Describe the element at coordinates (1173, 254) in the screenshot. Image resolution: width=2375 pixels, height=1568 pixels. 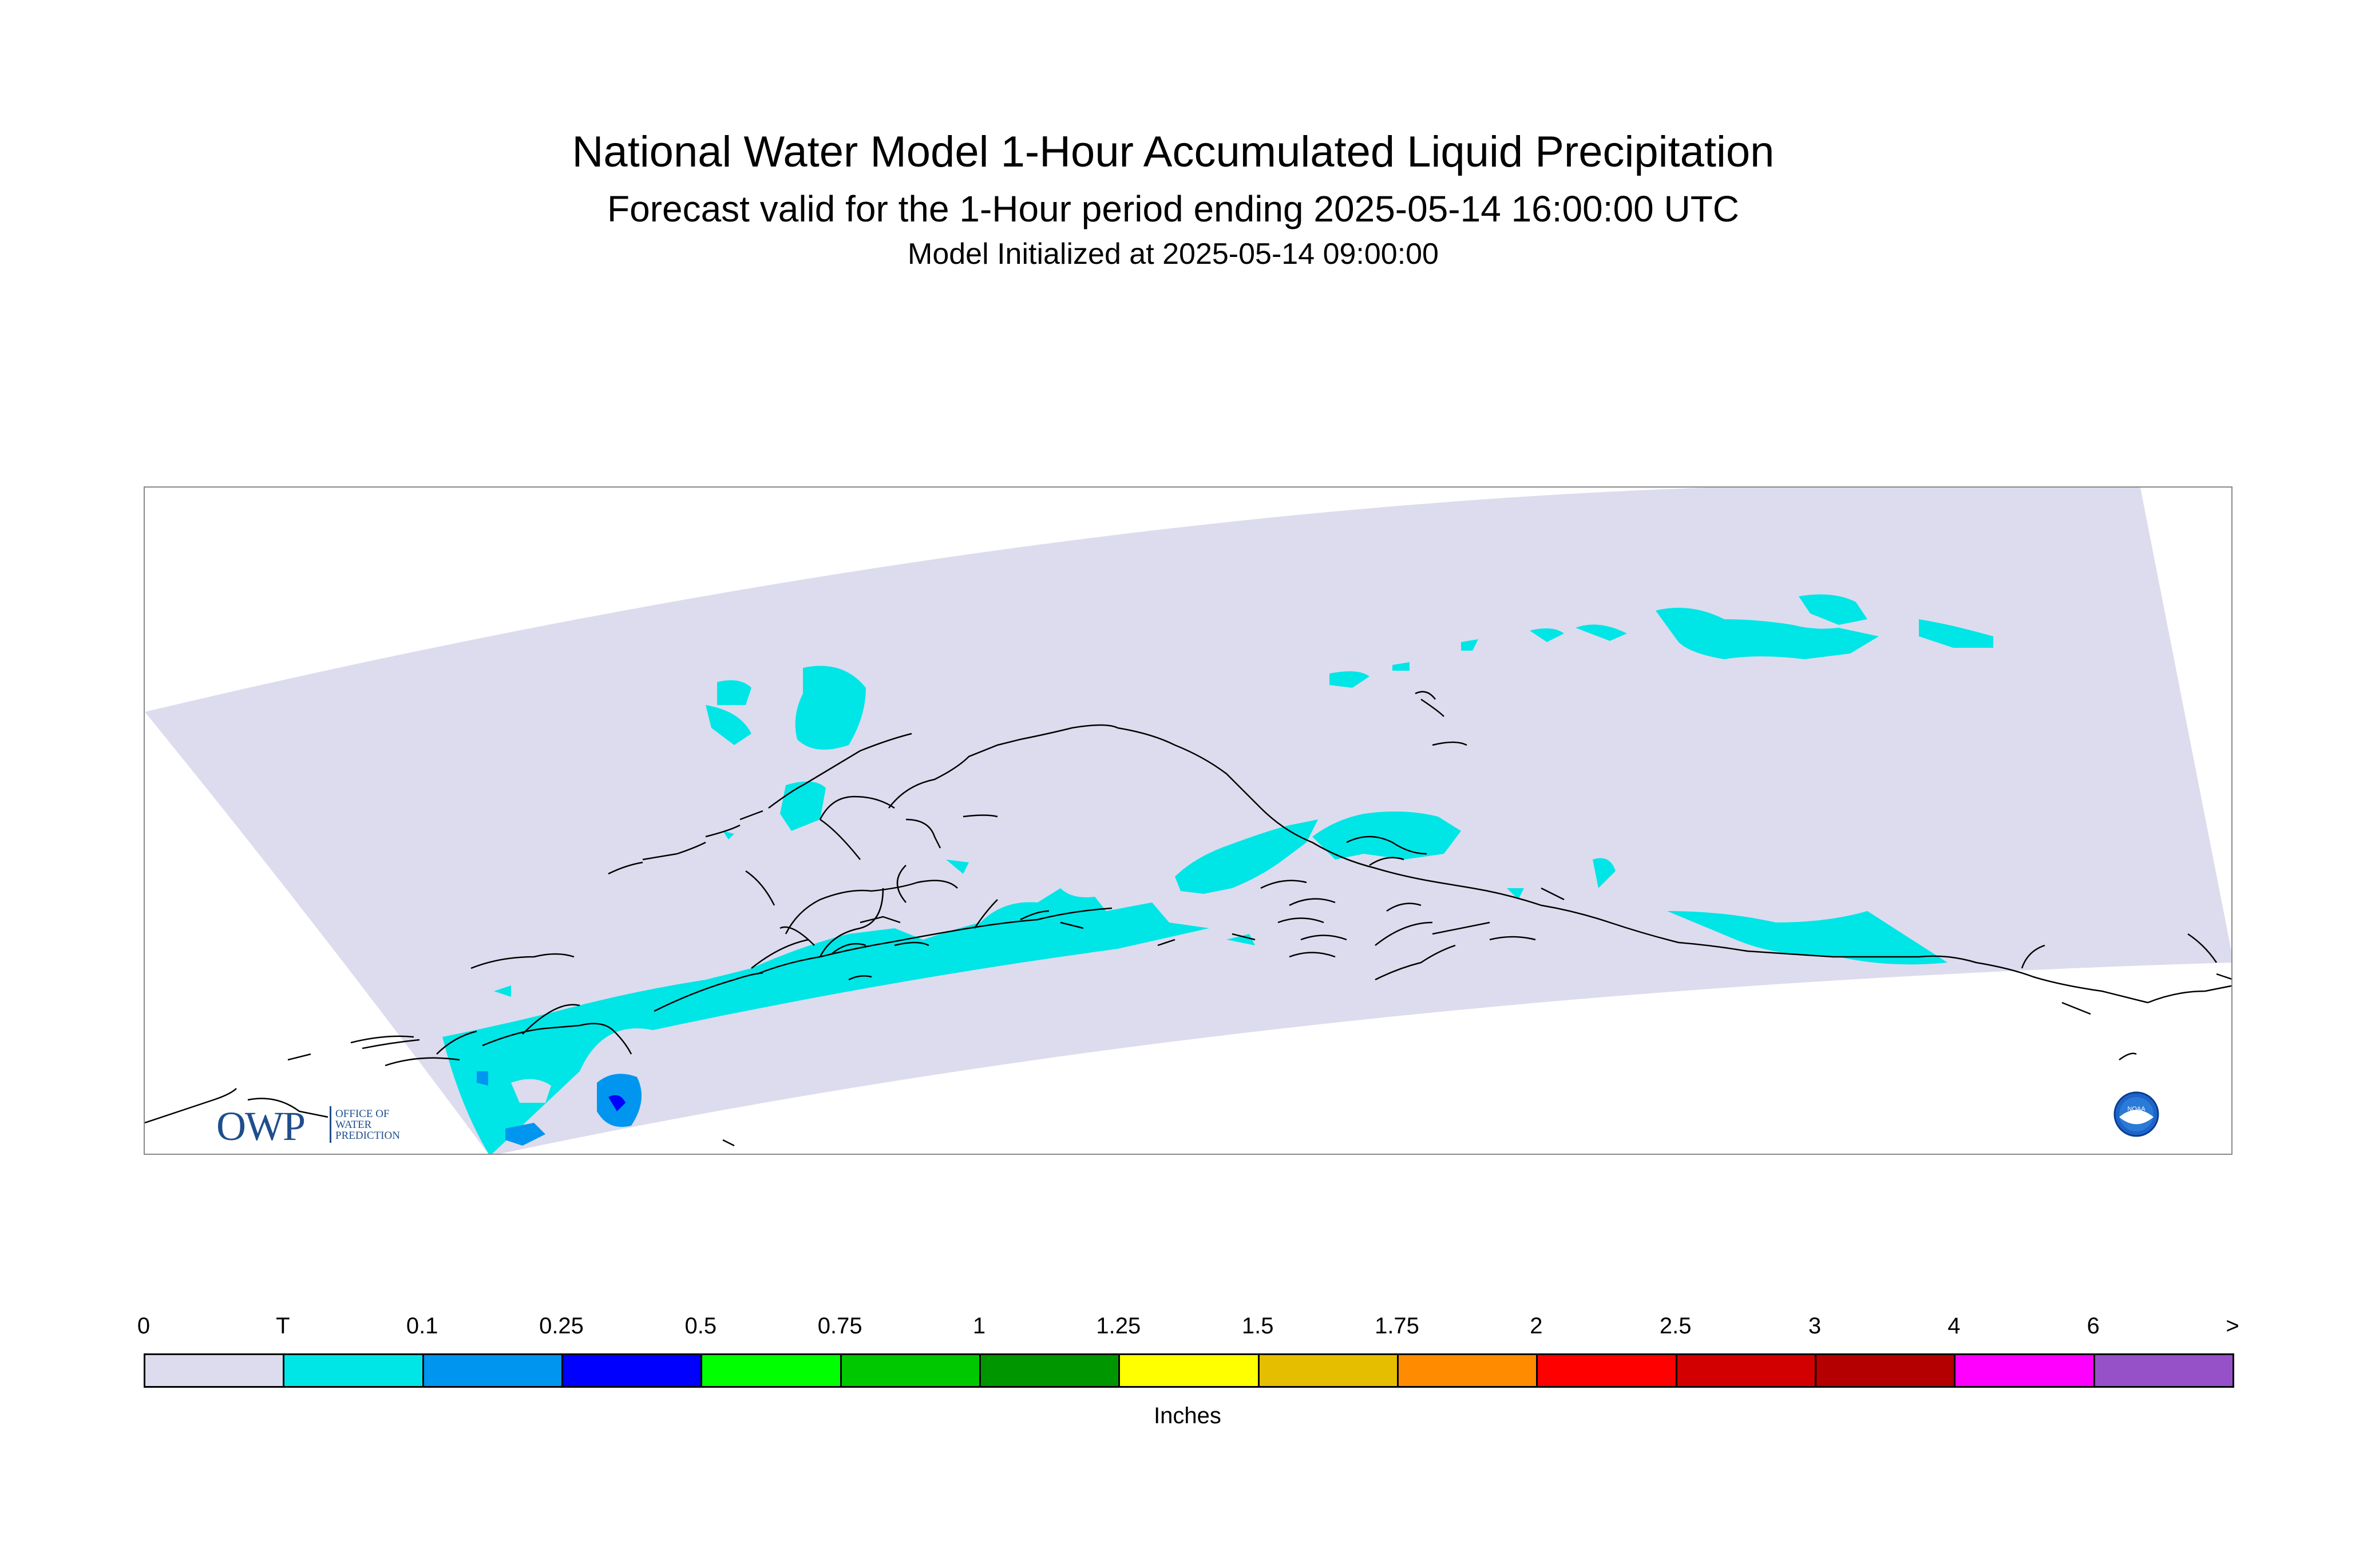
I see `title-init-text: Model Initialized at 2025-05-14 09:00:00` at that location.